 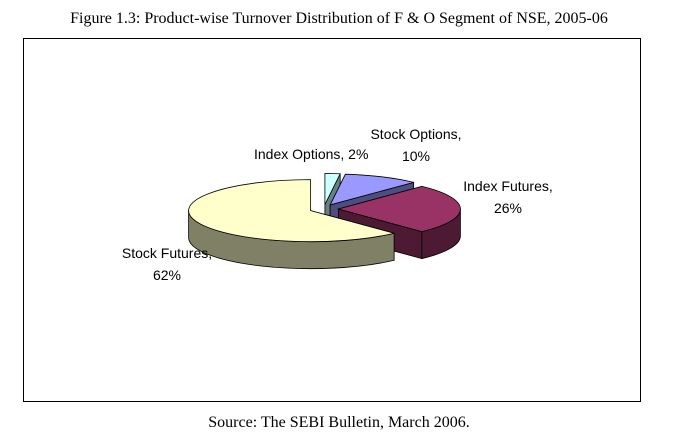 I want to click on slice-label: 26%, so click(x=508, y=208).